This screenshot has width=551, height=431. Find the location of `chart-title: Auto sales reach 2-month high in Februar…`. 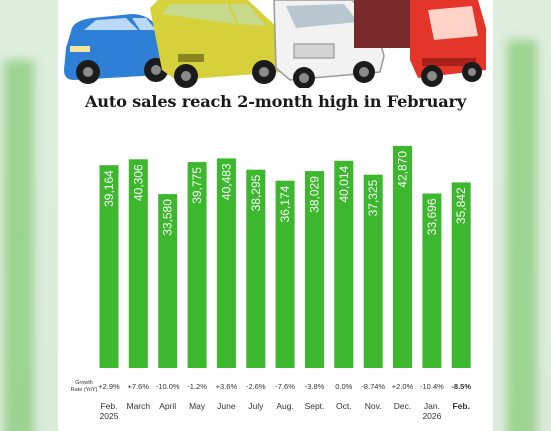

chart-title: Auto sales reach 2-month high in Februar… is located at coordinates (275, 101).